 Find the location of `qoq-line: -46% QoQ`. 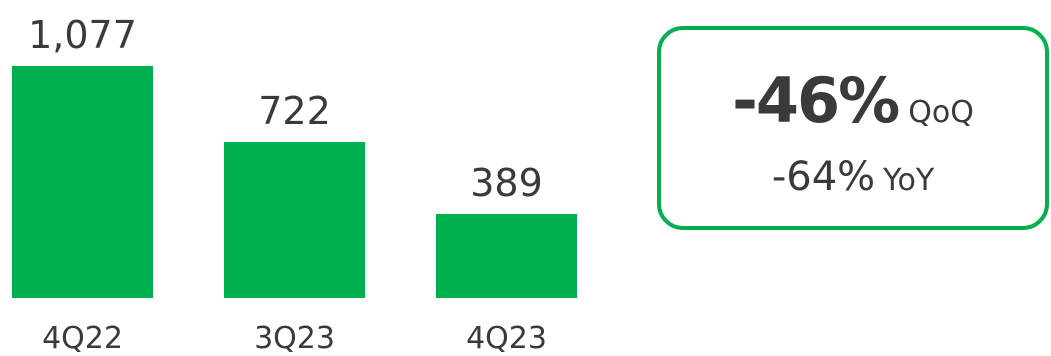

qoq-line: -46% QoQ is located at coordinates (853, 100).